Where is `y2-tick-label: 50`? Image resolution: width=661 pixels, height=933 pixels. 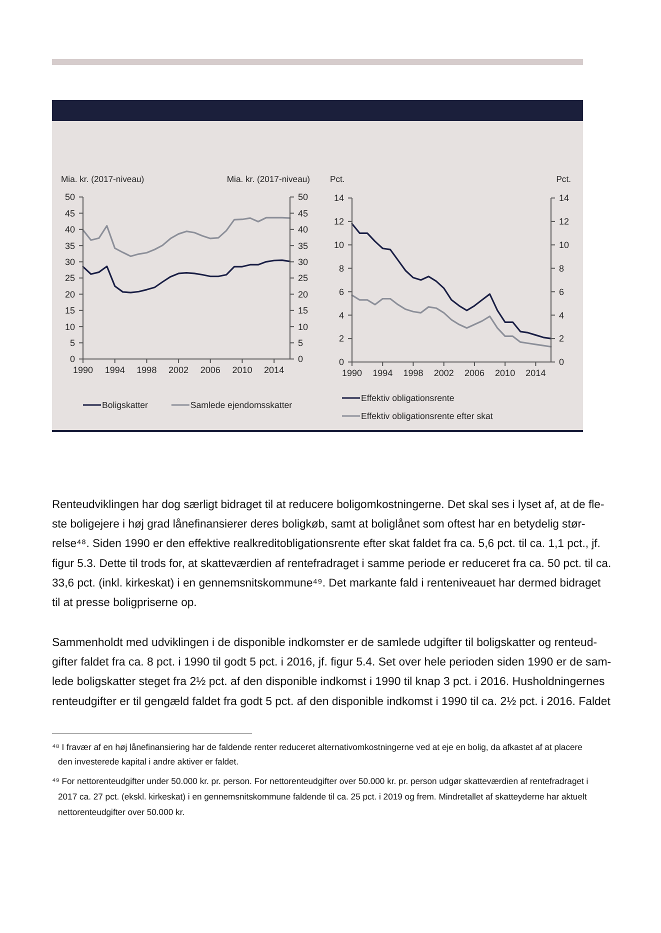
y2-tick-label: 50 is located at coordinates (303, 197).